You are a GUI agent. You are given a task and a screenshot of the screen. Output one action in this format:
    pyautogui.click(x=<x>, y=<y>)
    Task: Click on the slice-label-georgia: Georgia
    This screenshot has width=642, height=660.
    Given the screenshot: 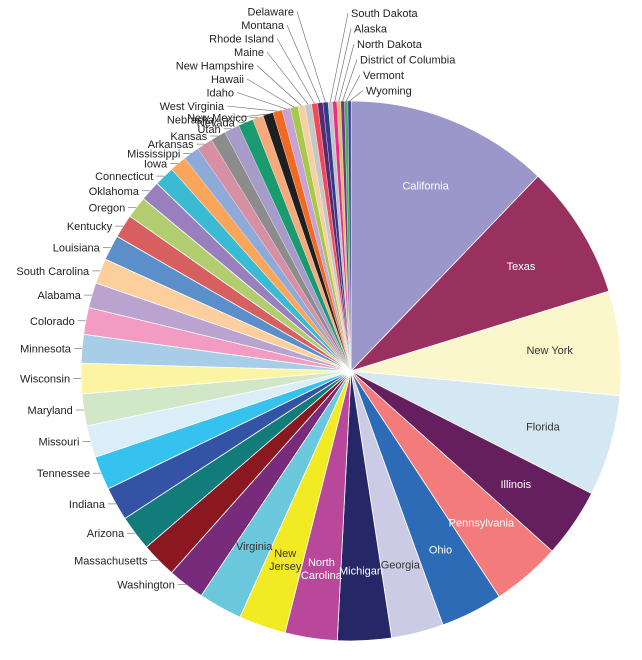 What is the action you would take?
    pyautogui.click(x=401, y=566)
    